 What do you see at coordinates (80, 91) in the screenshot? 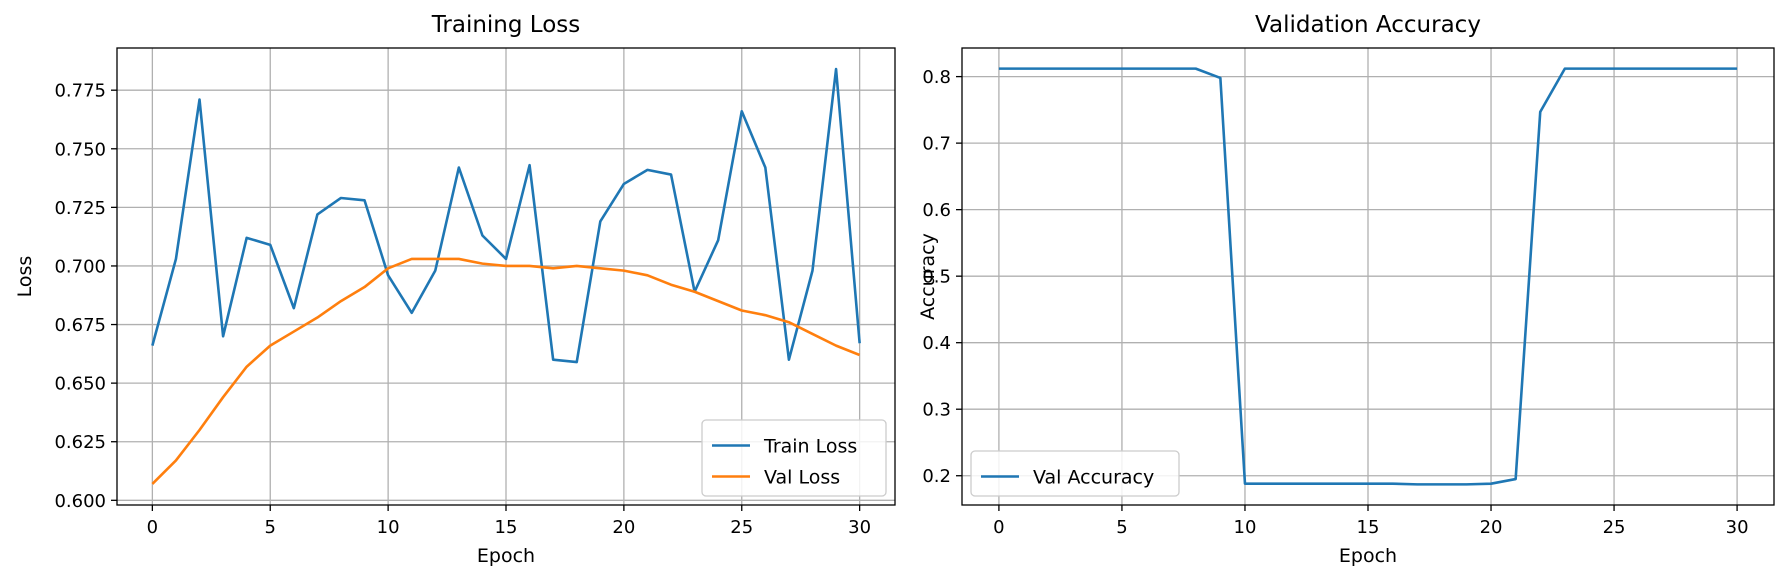
I see `chart-0-y-tick-label-7: 0.775` at bounding box center [80, 91].